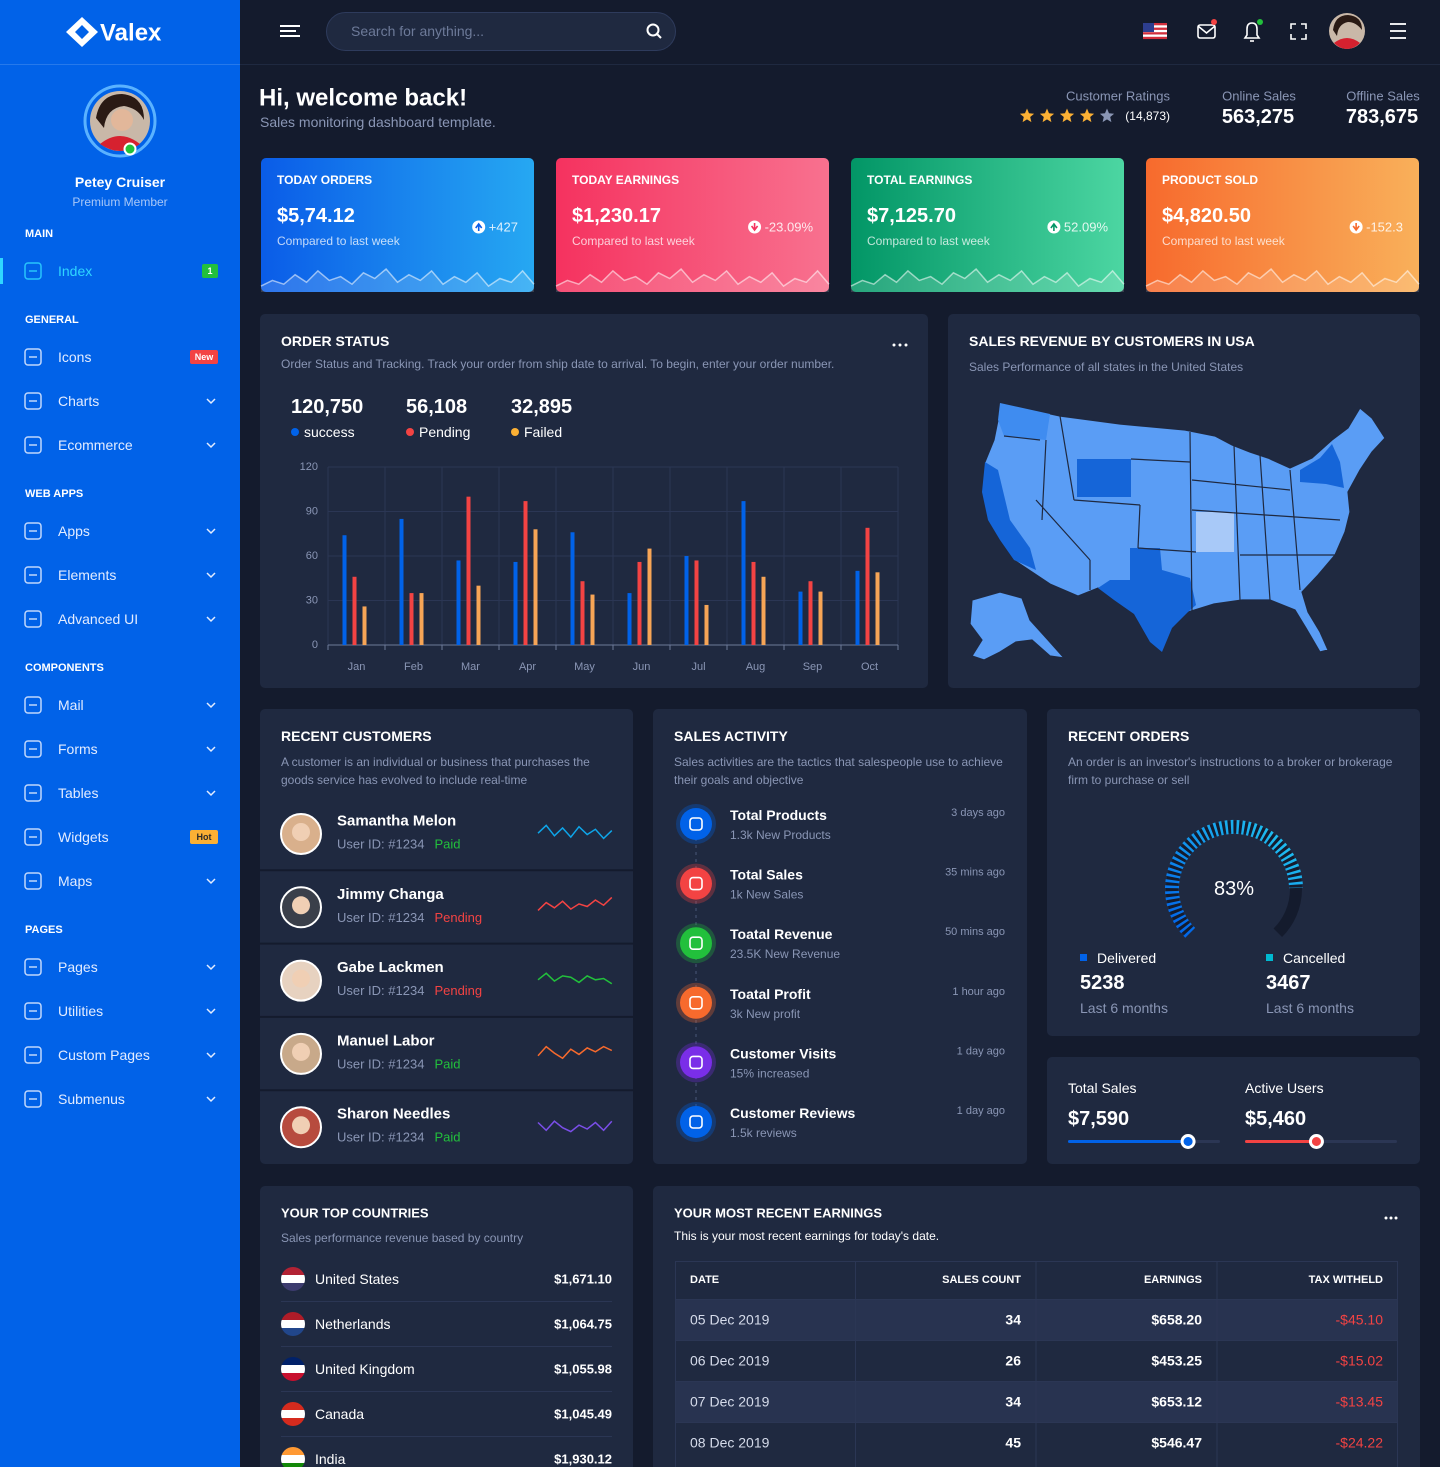 This screenshot has height=1467, width=1440. What do you see at coordinates (386, 1040) in the screenshot?
I see `customer-name: Manuel Labor` at bounding box center [386, 1040].